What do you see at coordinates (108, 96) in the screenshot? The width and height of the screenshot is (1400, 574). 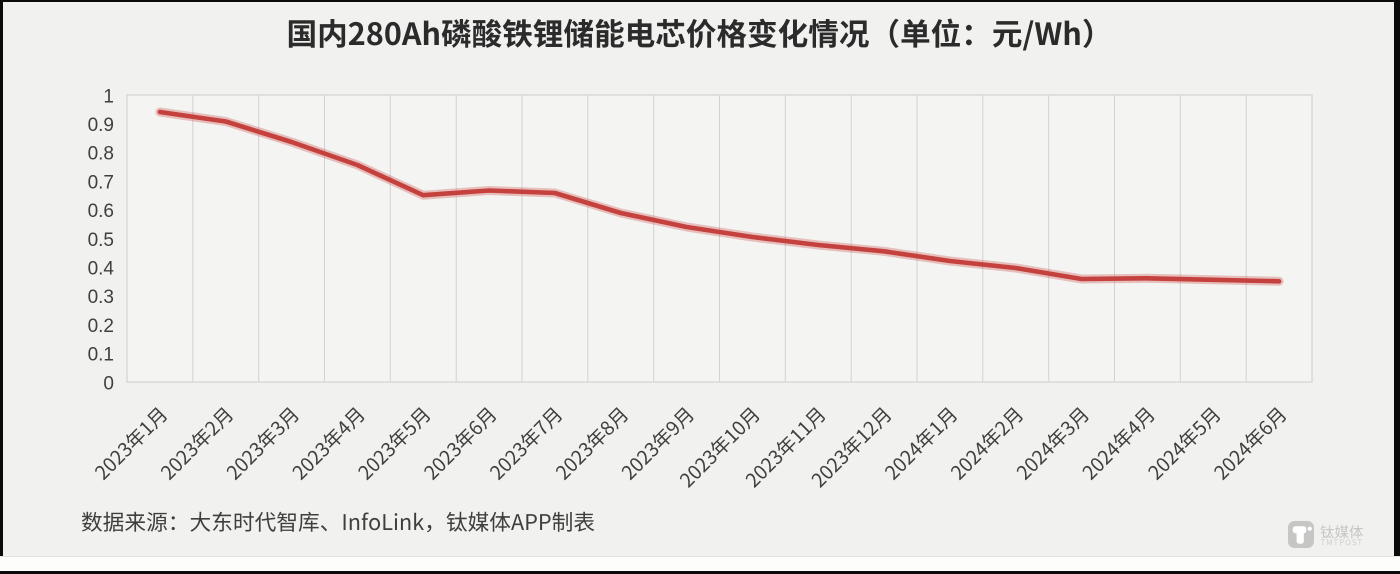 I see `svg-text: 1` at bounding box center [108, 96].